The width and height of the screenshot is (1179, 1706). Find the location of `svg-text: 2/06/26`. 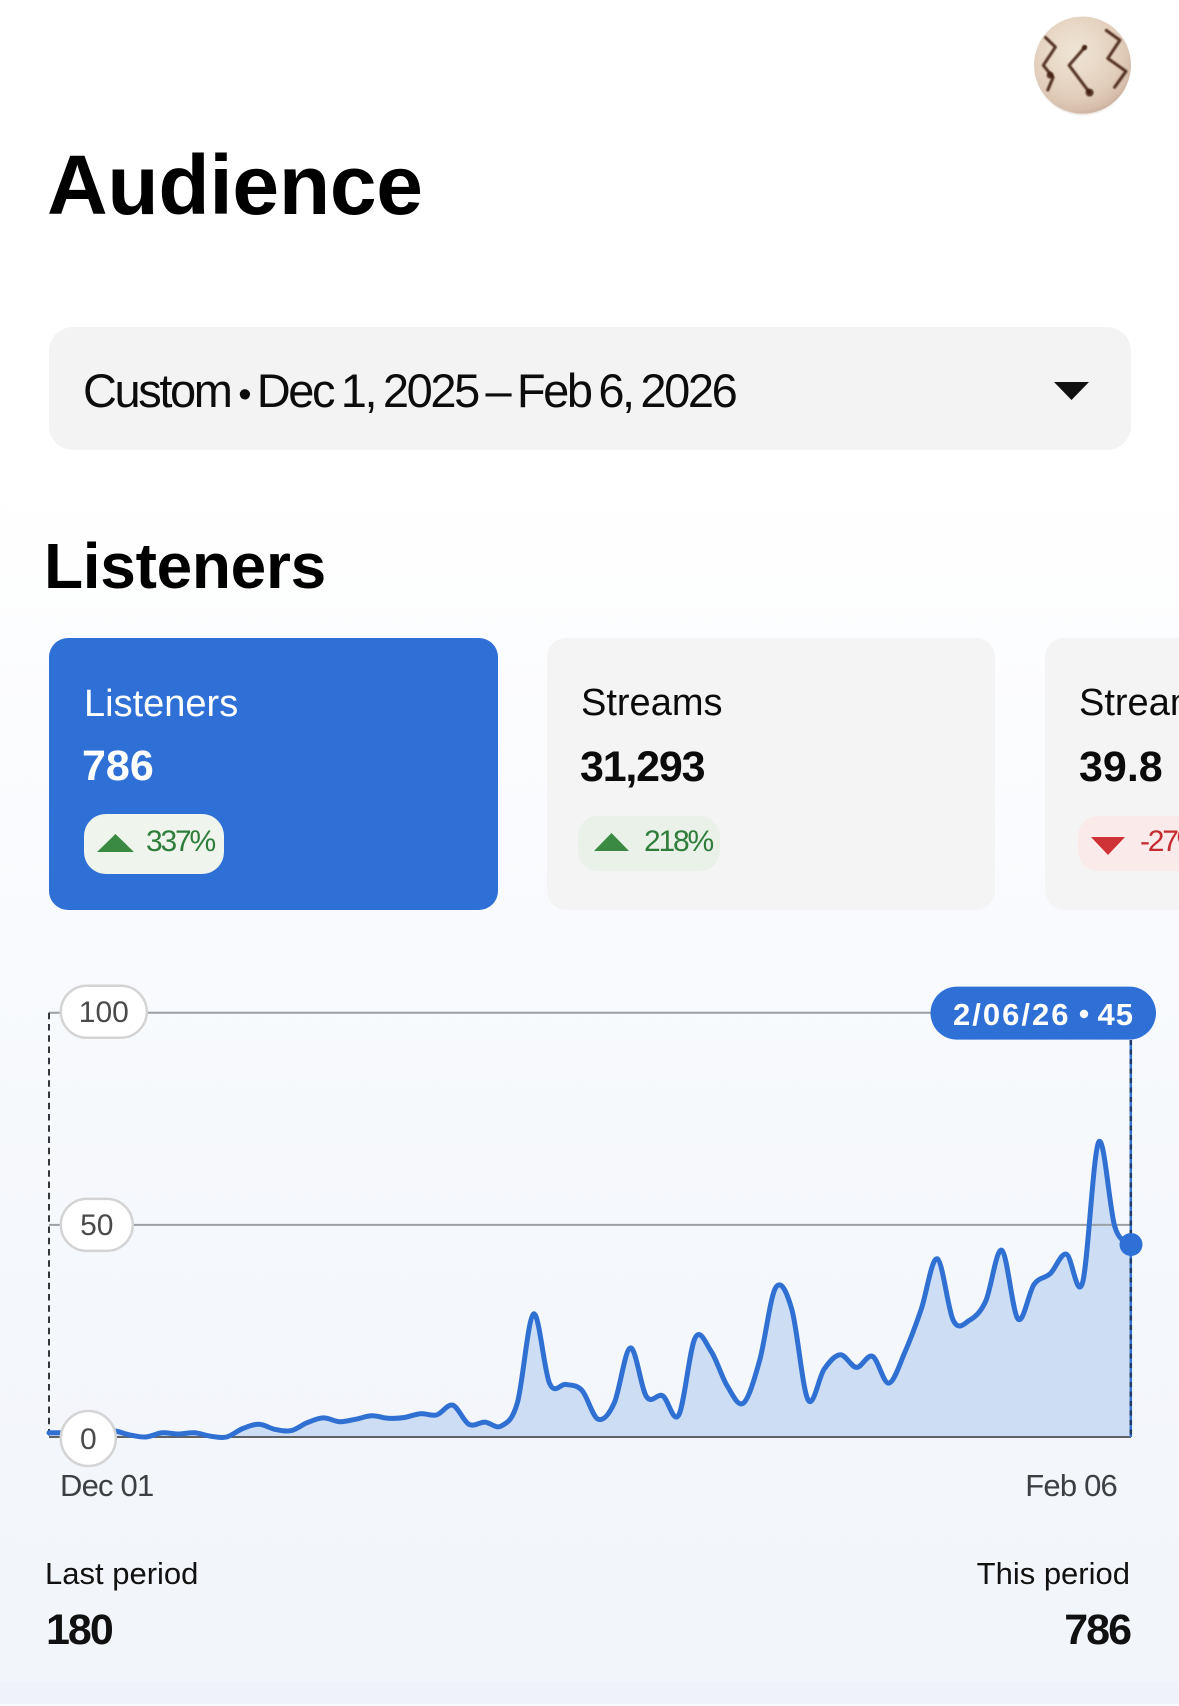

svg-text: 2/06/26 is located at coordinates (1011, 1014).